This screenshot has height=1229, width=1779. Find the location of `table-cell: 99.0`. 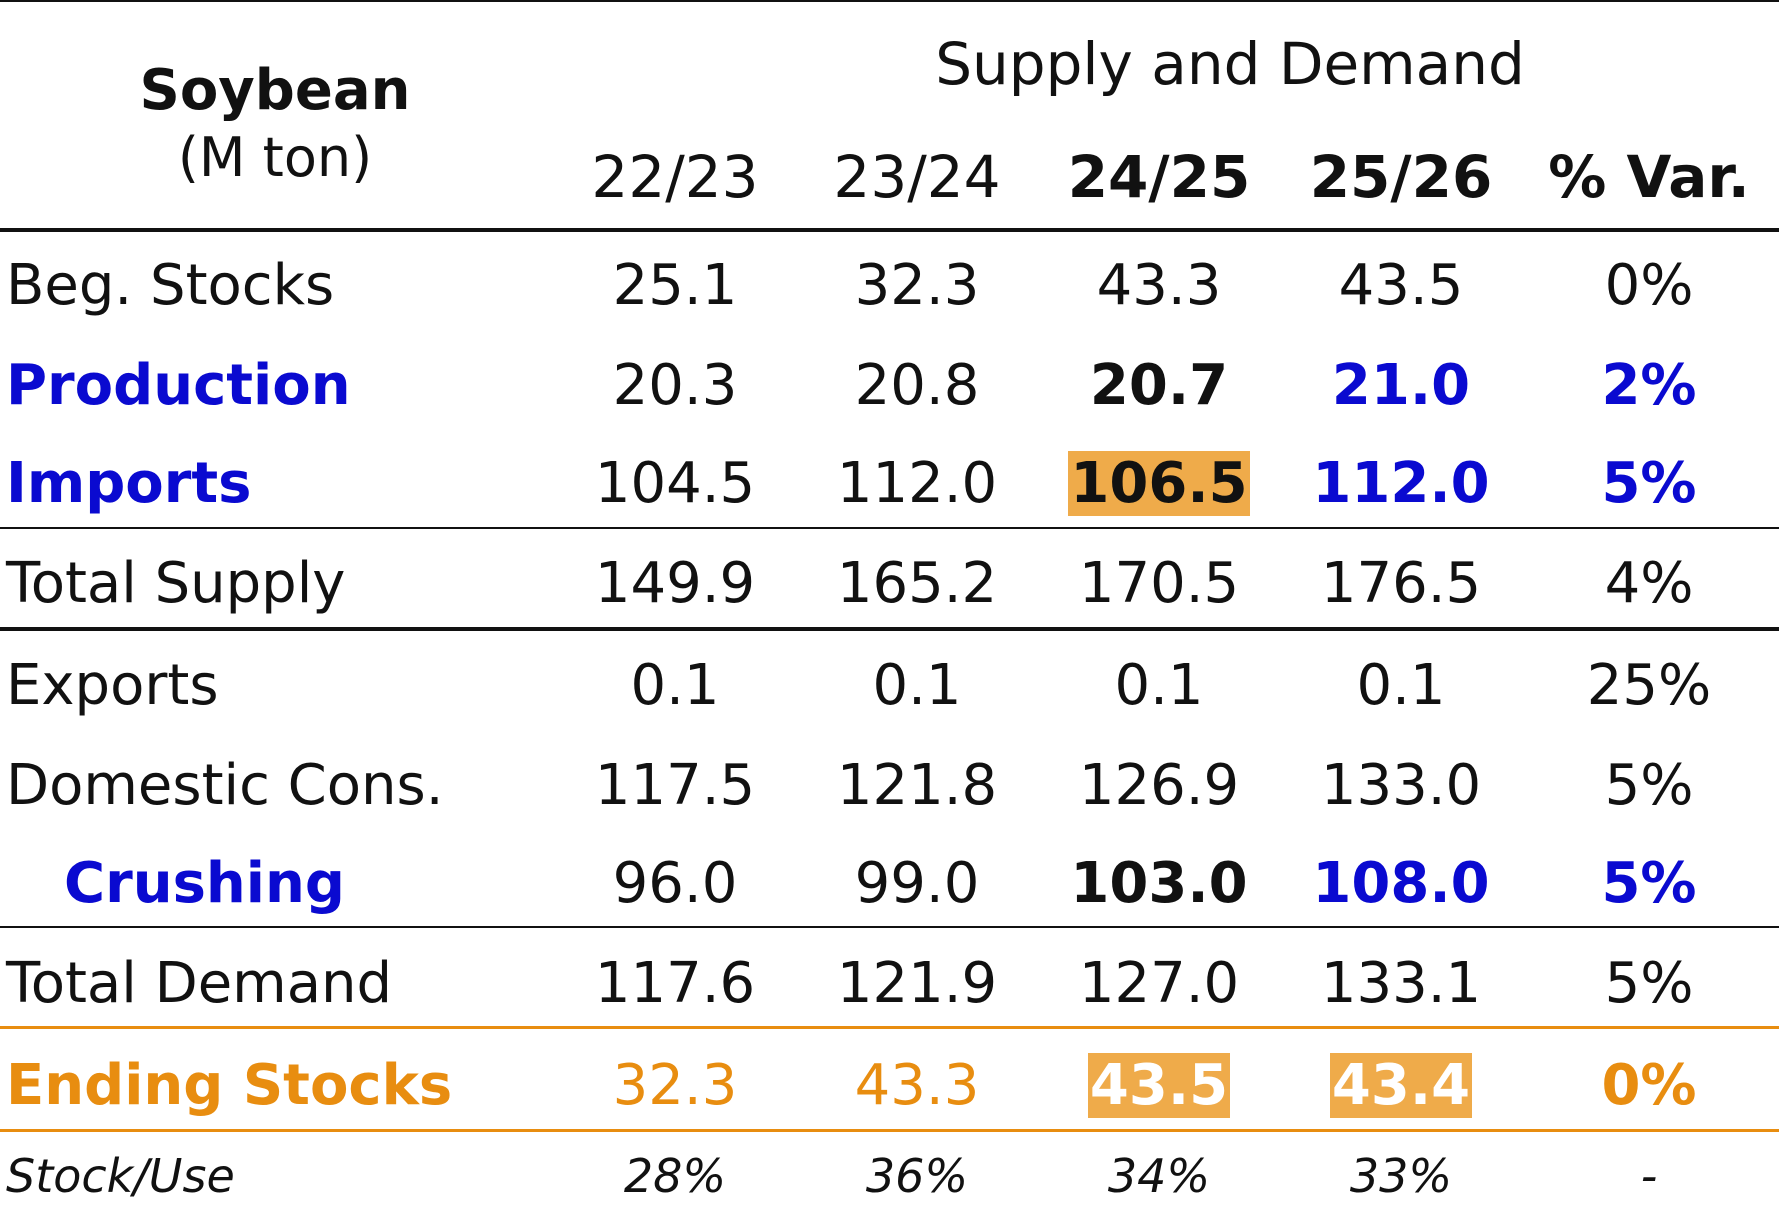

table-cell: 99.0 is located at coordinates (917, 883).